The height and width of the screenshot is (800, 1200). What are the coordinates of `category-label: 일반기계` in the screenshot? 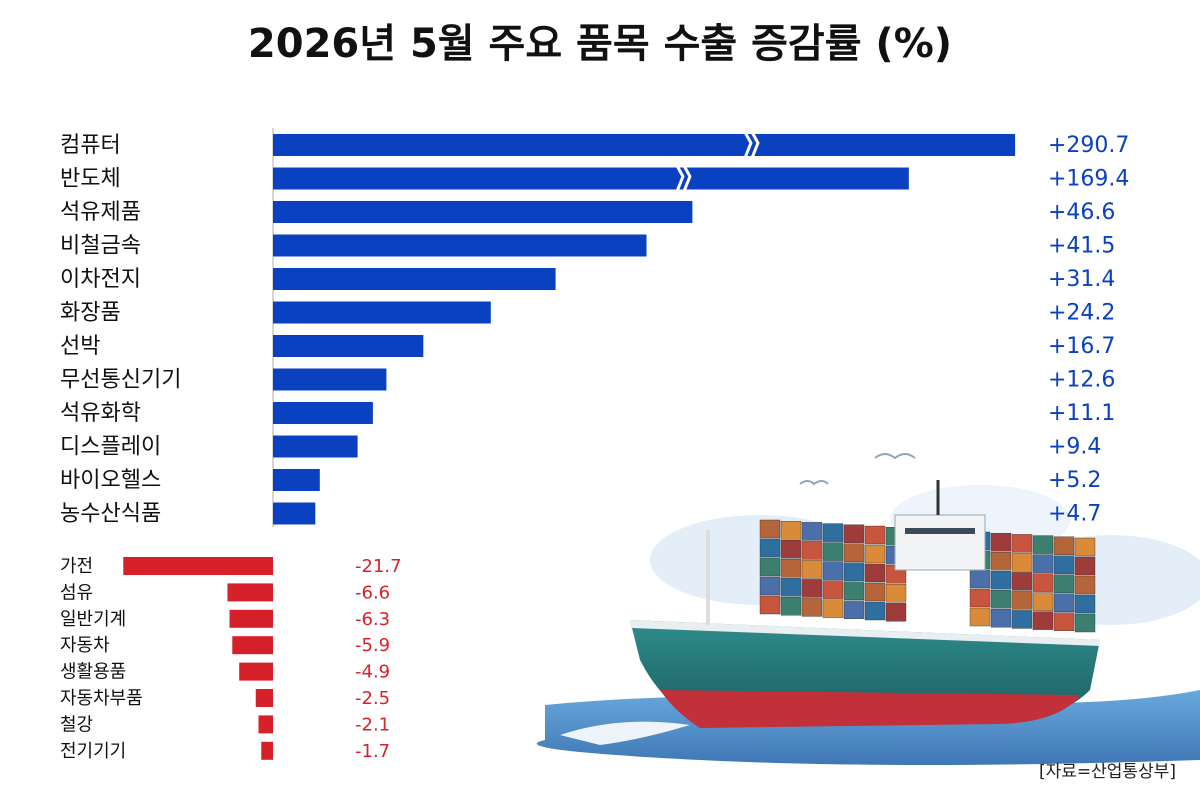 It's located at (93, 619).